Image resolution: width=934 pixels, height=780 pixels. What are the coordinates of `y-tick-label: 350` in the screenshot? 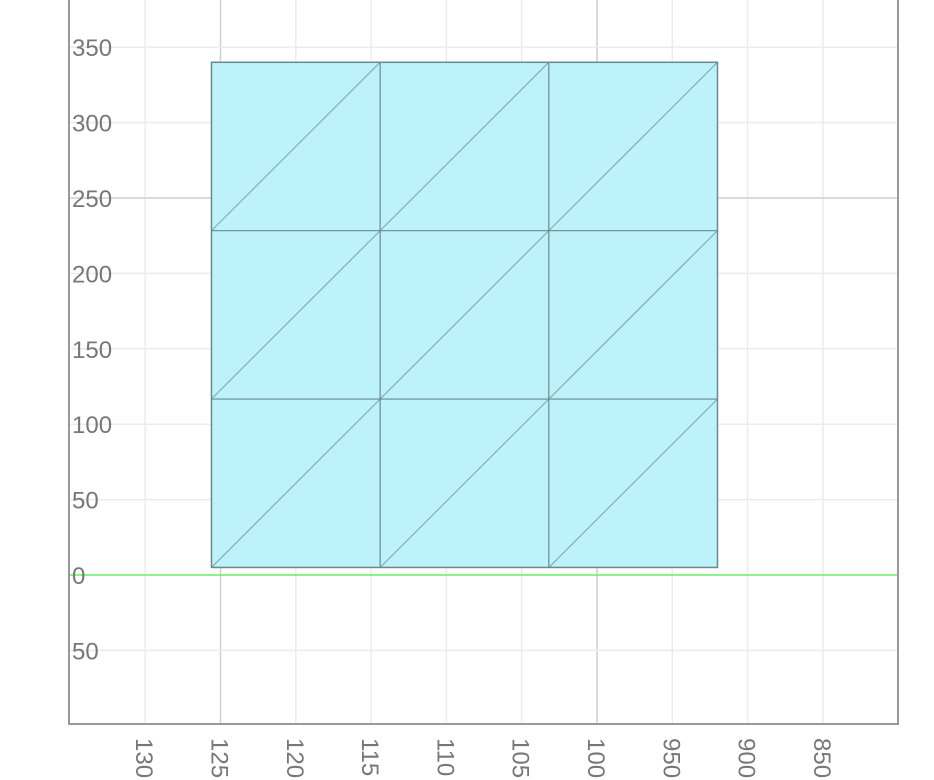 It's located at (92, 48).